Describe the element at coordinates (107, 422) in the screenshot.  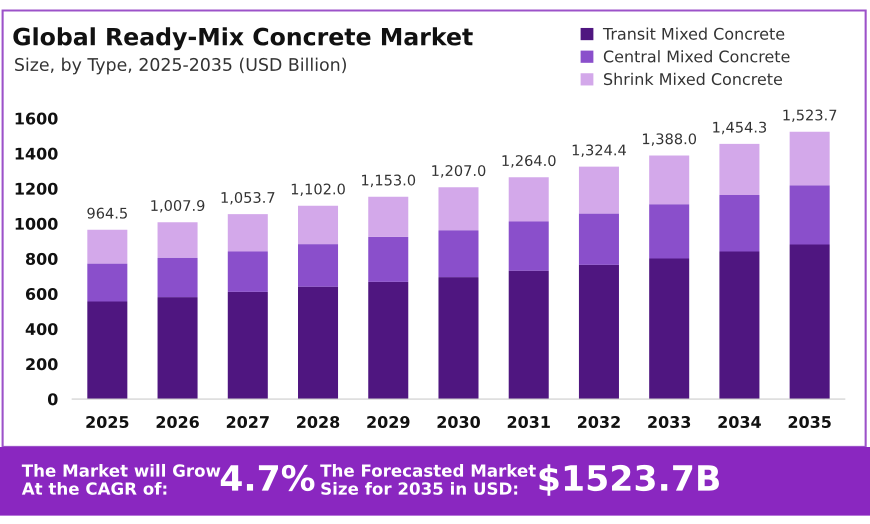
I see `x-tick-label: 2025` at that location.